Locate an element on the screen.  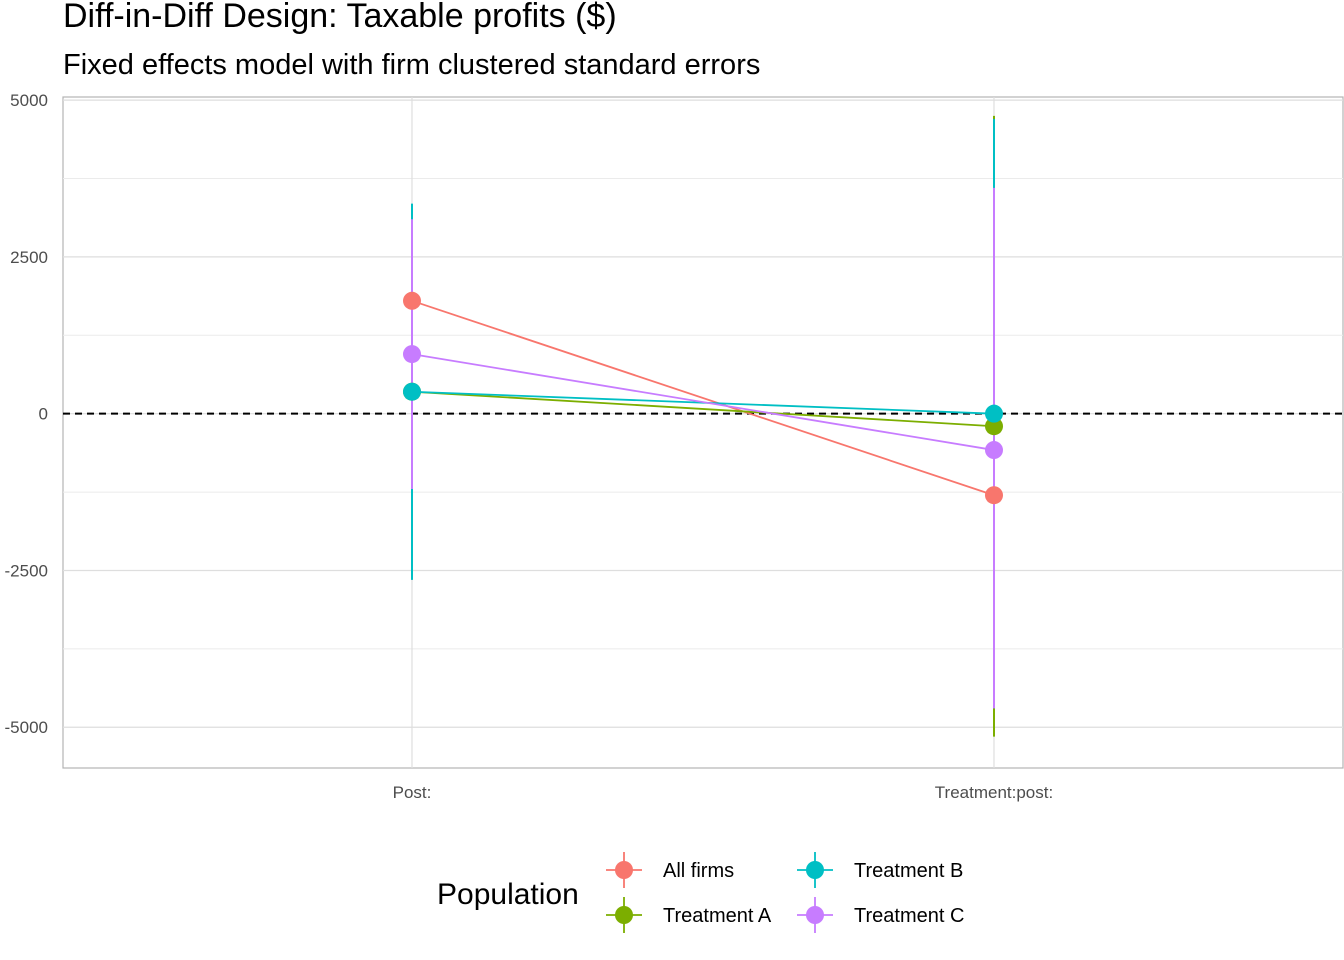
data-points is located at coordinates (703, 398).